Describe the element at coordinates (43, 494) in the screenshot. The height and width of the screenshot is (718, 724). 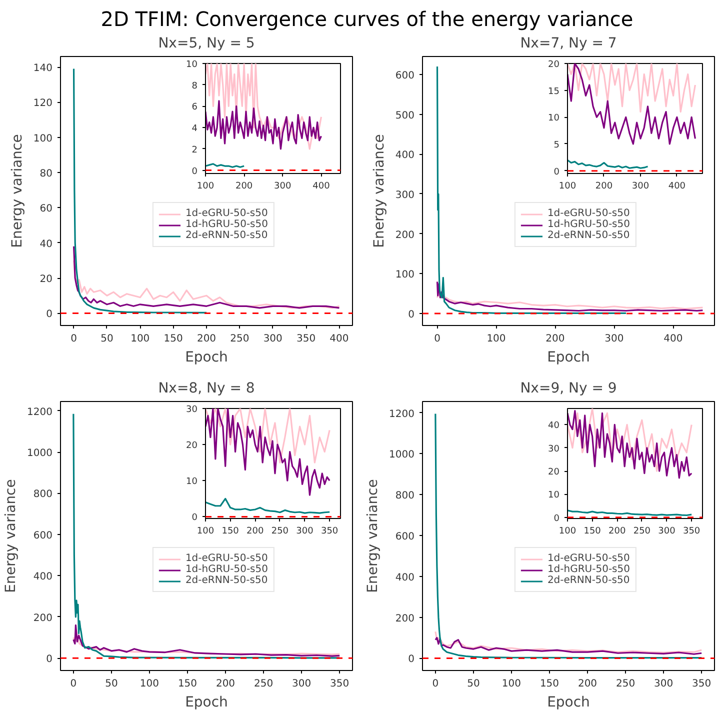
I see `y-tick-label: 800` at that location.